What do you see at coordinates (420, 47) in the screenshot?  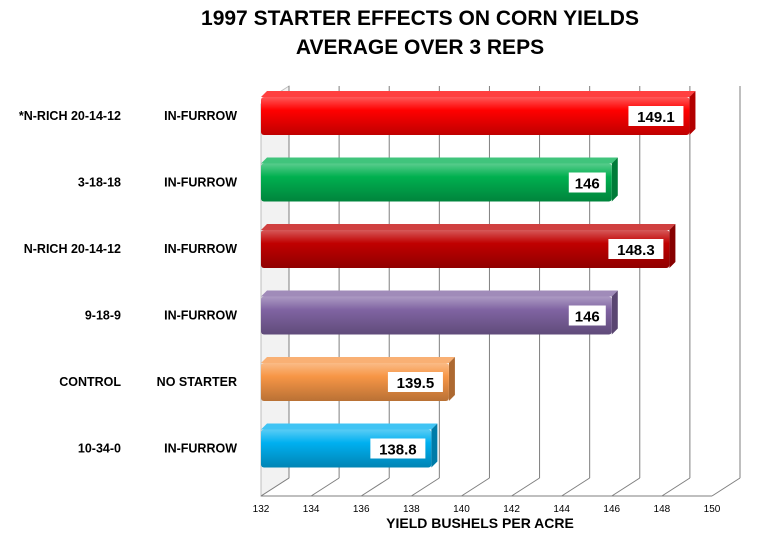 I see `chart-subtitle: AVERAGE OVER 3 REPS` at bounding box center [420, 47].